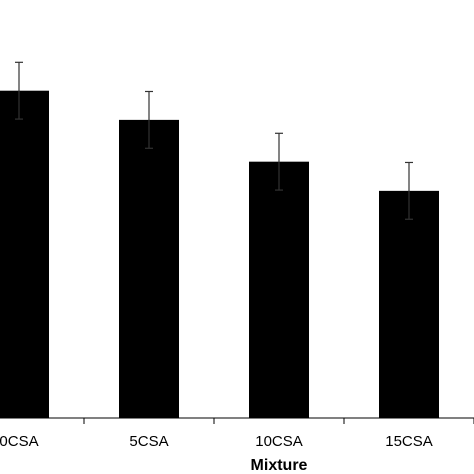 The width and height of the screenshot is (474, 474). Describe the element at coordinates (279, 161) in the screenshot. I see `error-bar-10csa` at that location.